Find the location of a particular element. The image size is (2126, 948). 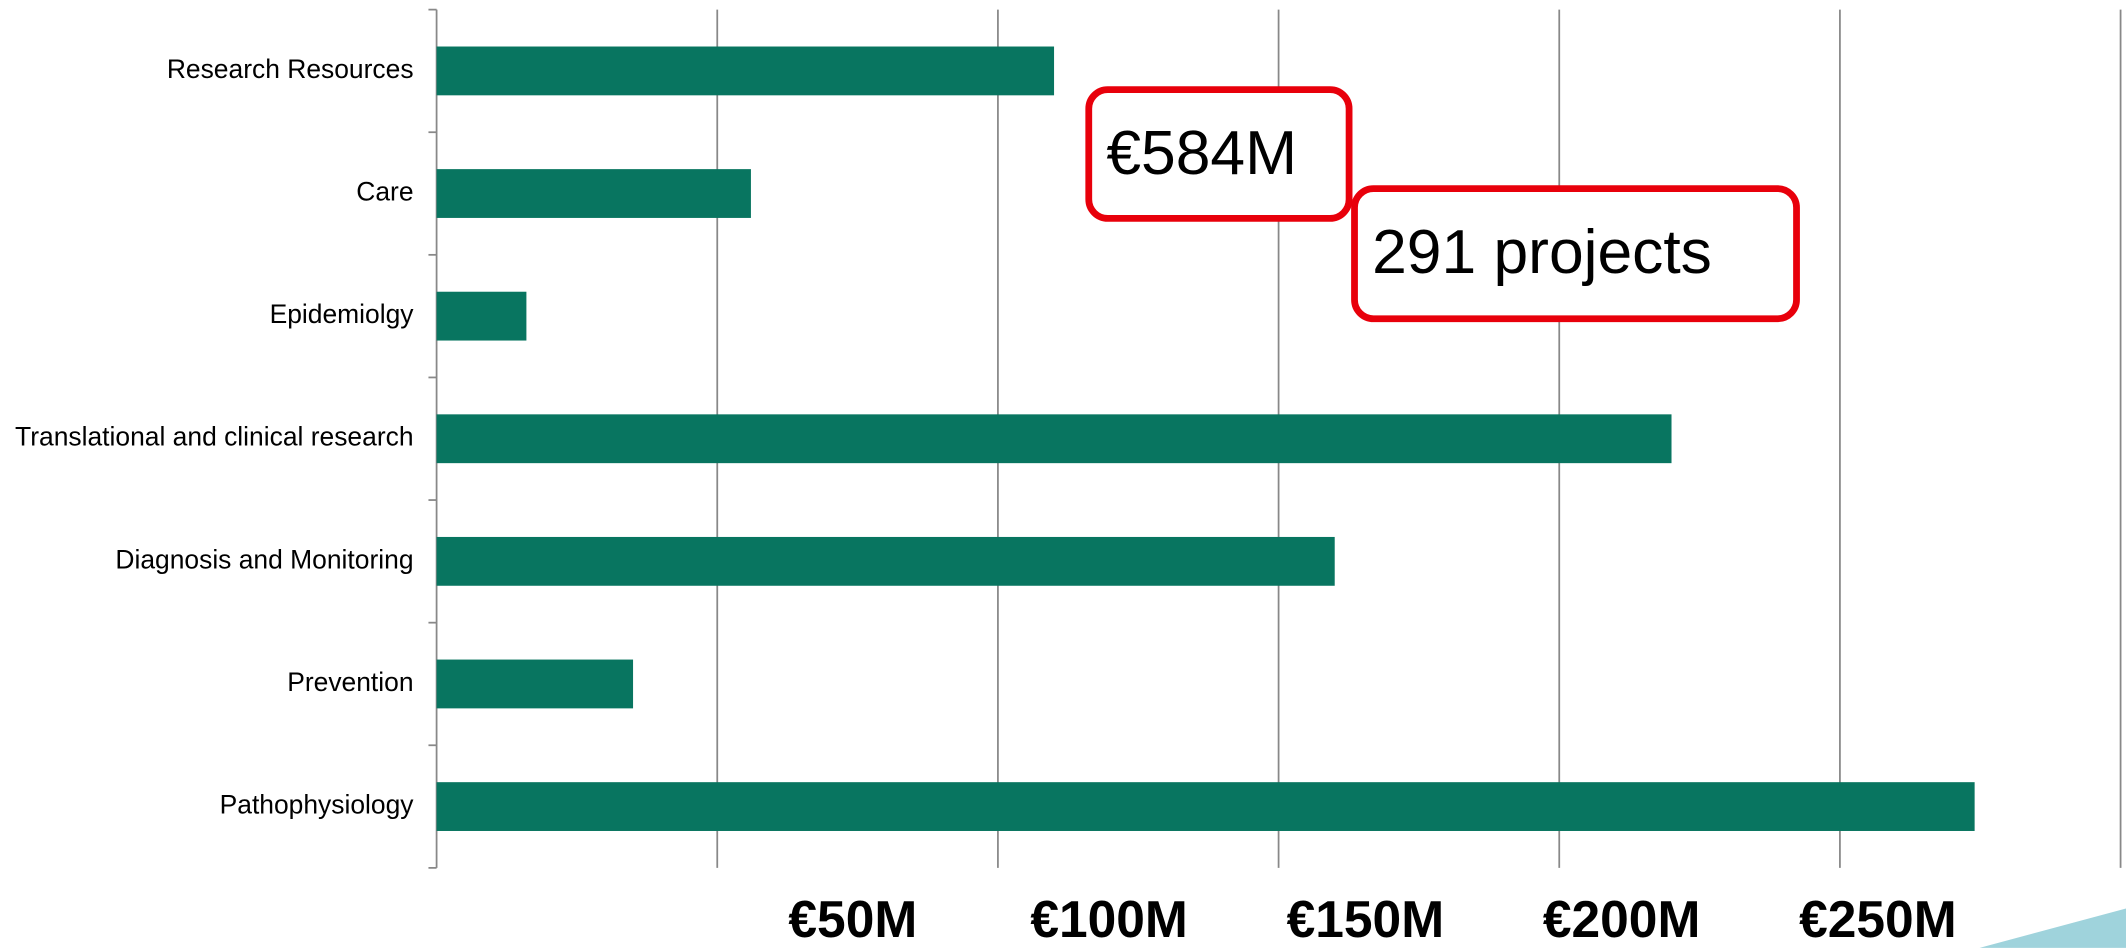

decoration is located at coordinates (2052, 928).